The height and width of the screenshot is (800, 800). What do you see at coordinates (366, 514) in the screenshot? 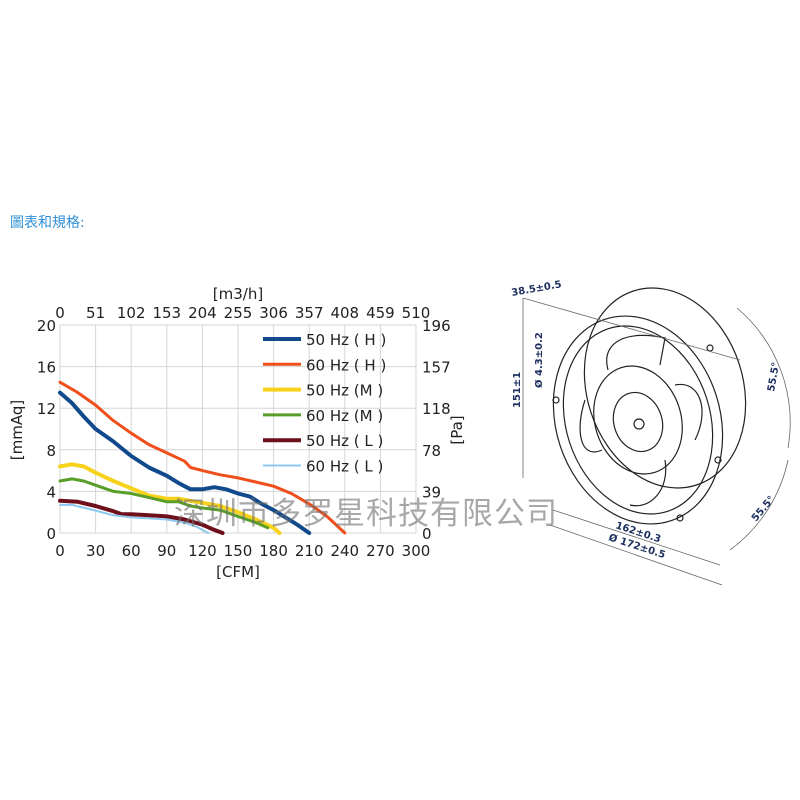
I see `watermark: 深圳市多罗星科技有限公司` at bounding box center [366, 514].